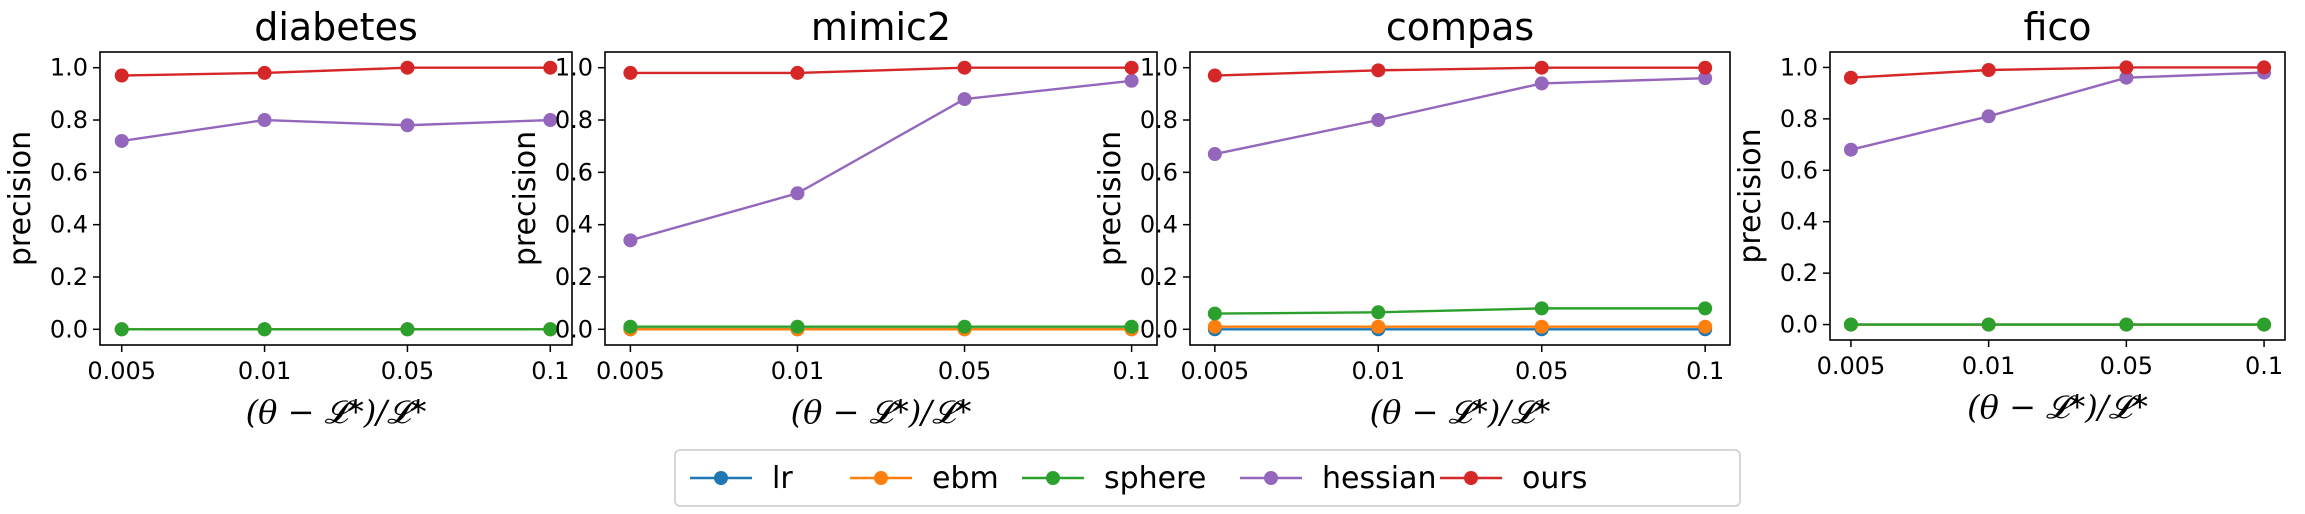 This screenshot has height=514, width=2305. Describe the element at coordinates (881, 478) in the screenshot. I see `legend-marker-ebm` at that location.